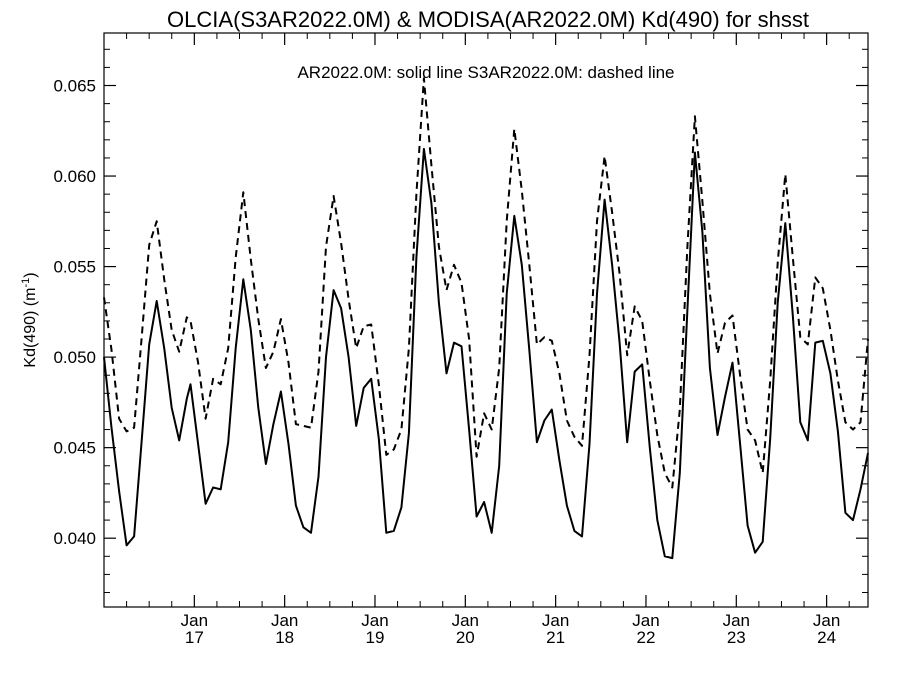  I want to click on x-tick-label-year: 24, so click(826, 637).